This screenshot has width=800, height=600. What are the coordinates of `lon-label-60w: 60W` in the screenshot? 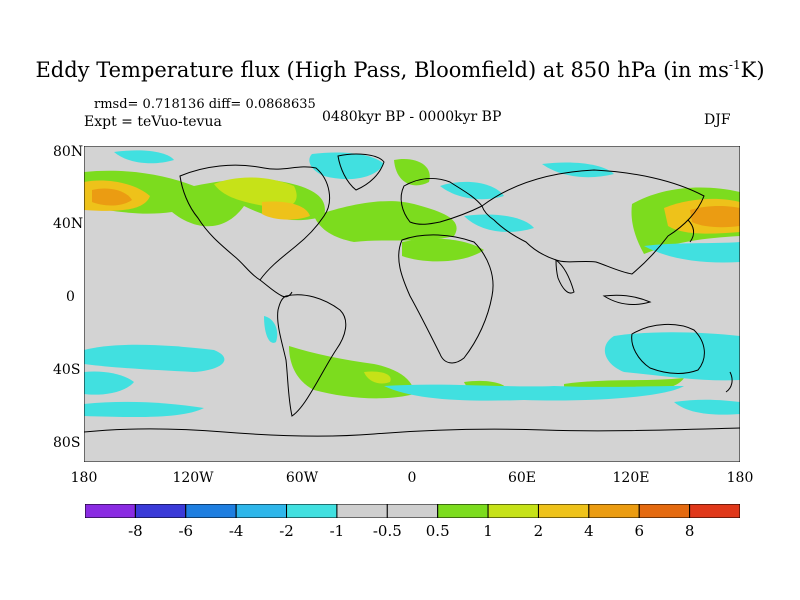 It's located at (302, 478).